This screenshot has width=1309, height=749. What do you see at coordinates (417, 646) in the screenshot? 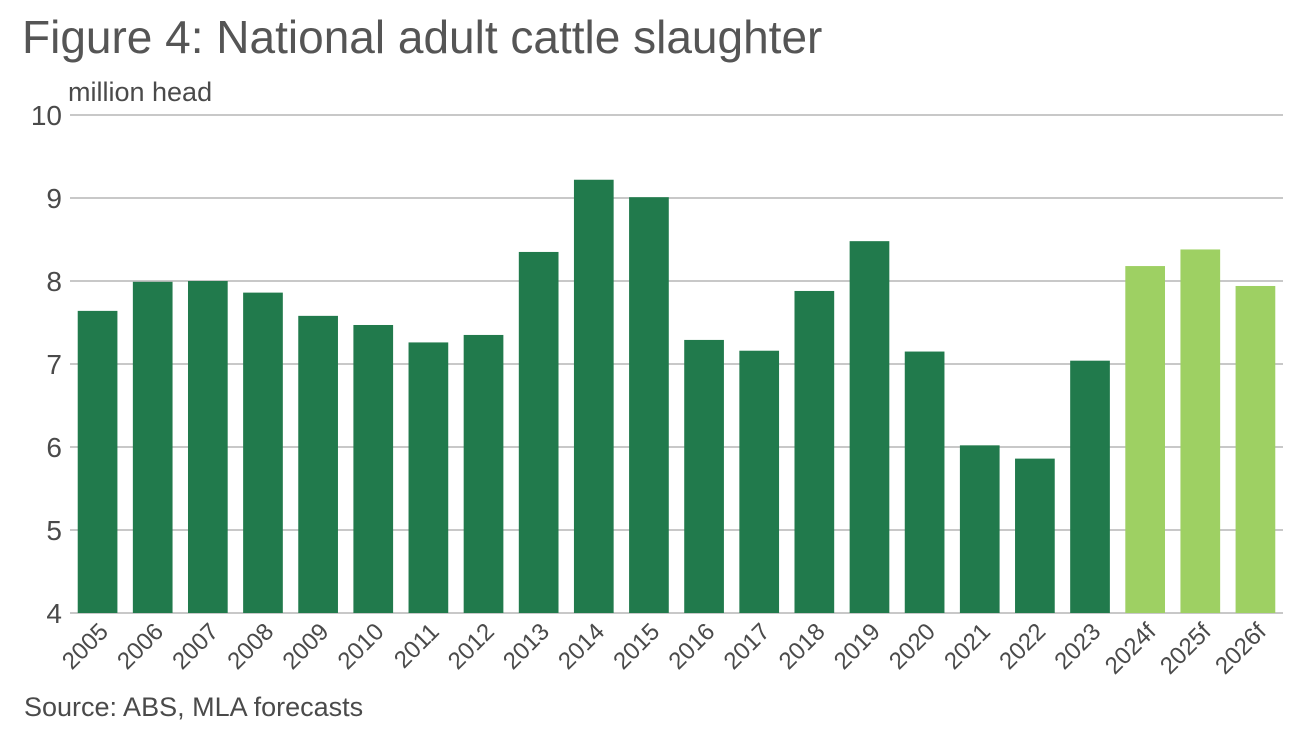
I see `x-tick-label: 2011` at bounding box center [417, 646].